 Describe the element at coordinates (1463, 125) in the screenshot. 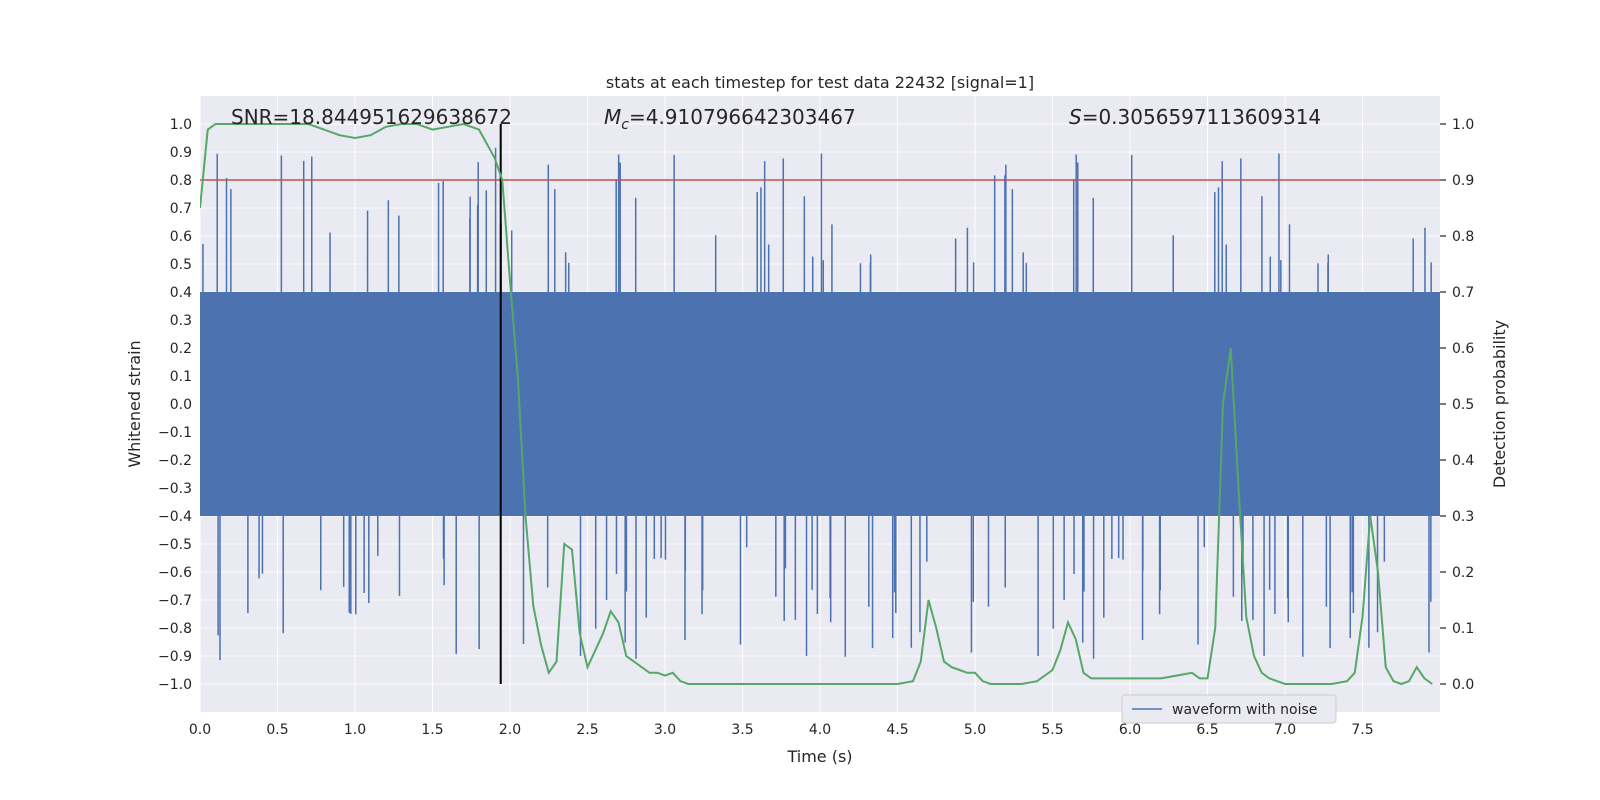

I see `y2-tick-label: 1.0` at that location.